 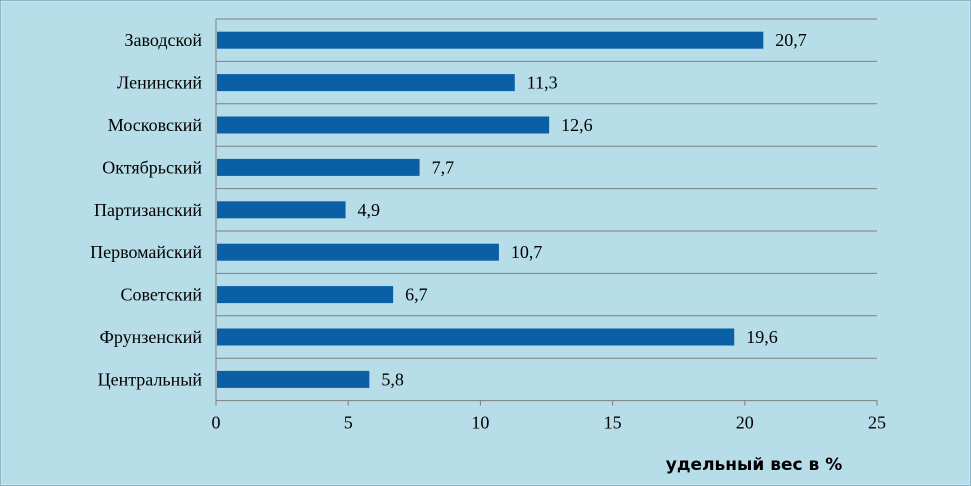 What do you see at coordinates (150, 379) in the screenshot?
I see `category-label: Центральный` at bounding box center [150, 379].